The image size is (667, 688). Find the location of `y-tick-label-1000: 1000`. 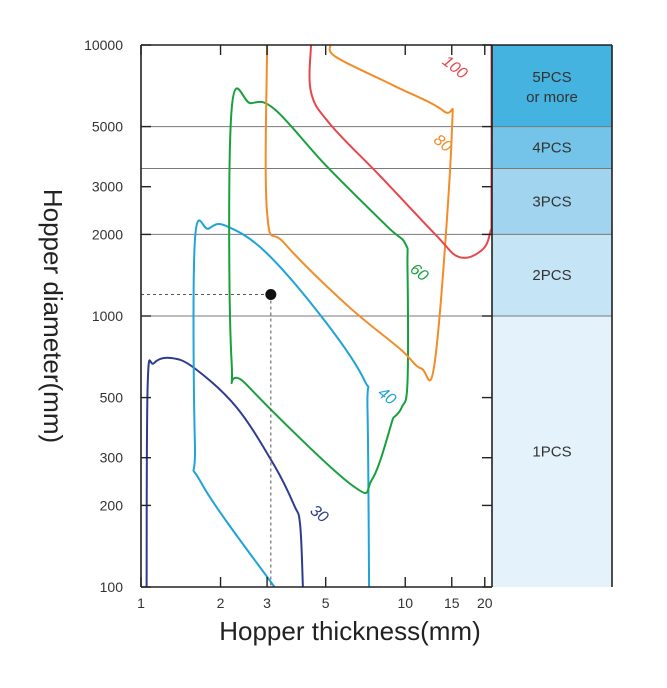

y-tick-label-1000: 1000 is located at coordinates (107, 316).